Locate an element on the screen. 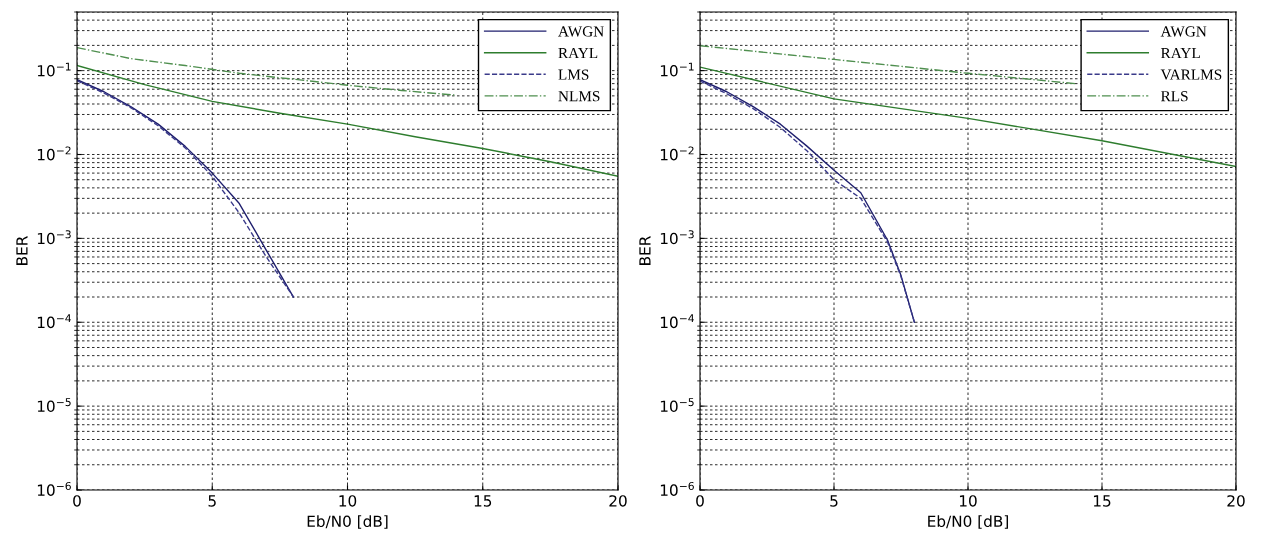 The height and width of the screenshot is (546, 1261). legend-label: LMS is located at coordinates (573, 74).